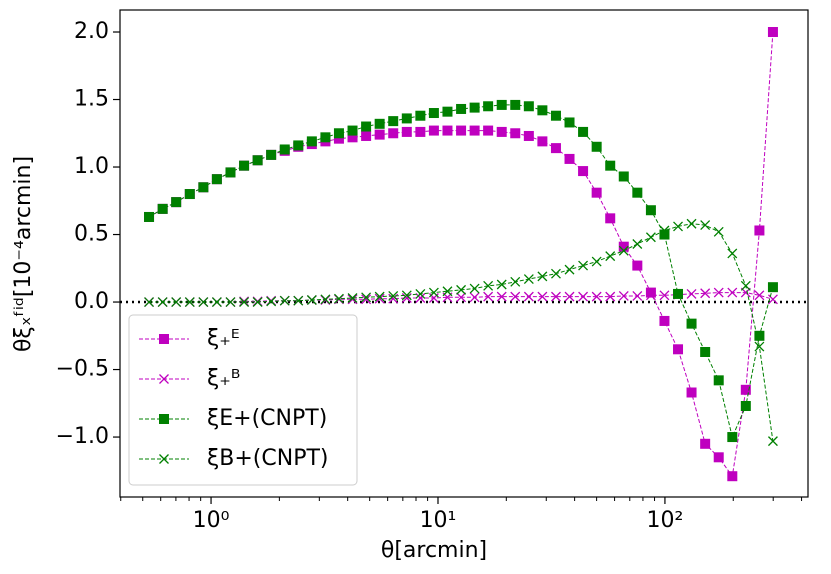 The image size is (831, 574). I want to click on y-tick-label: 1.0, so click(91, 166).